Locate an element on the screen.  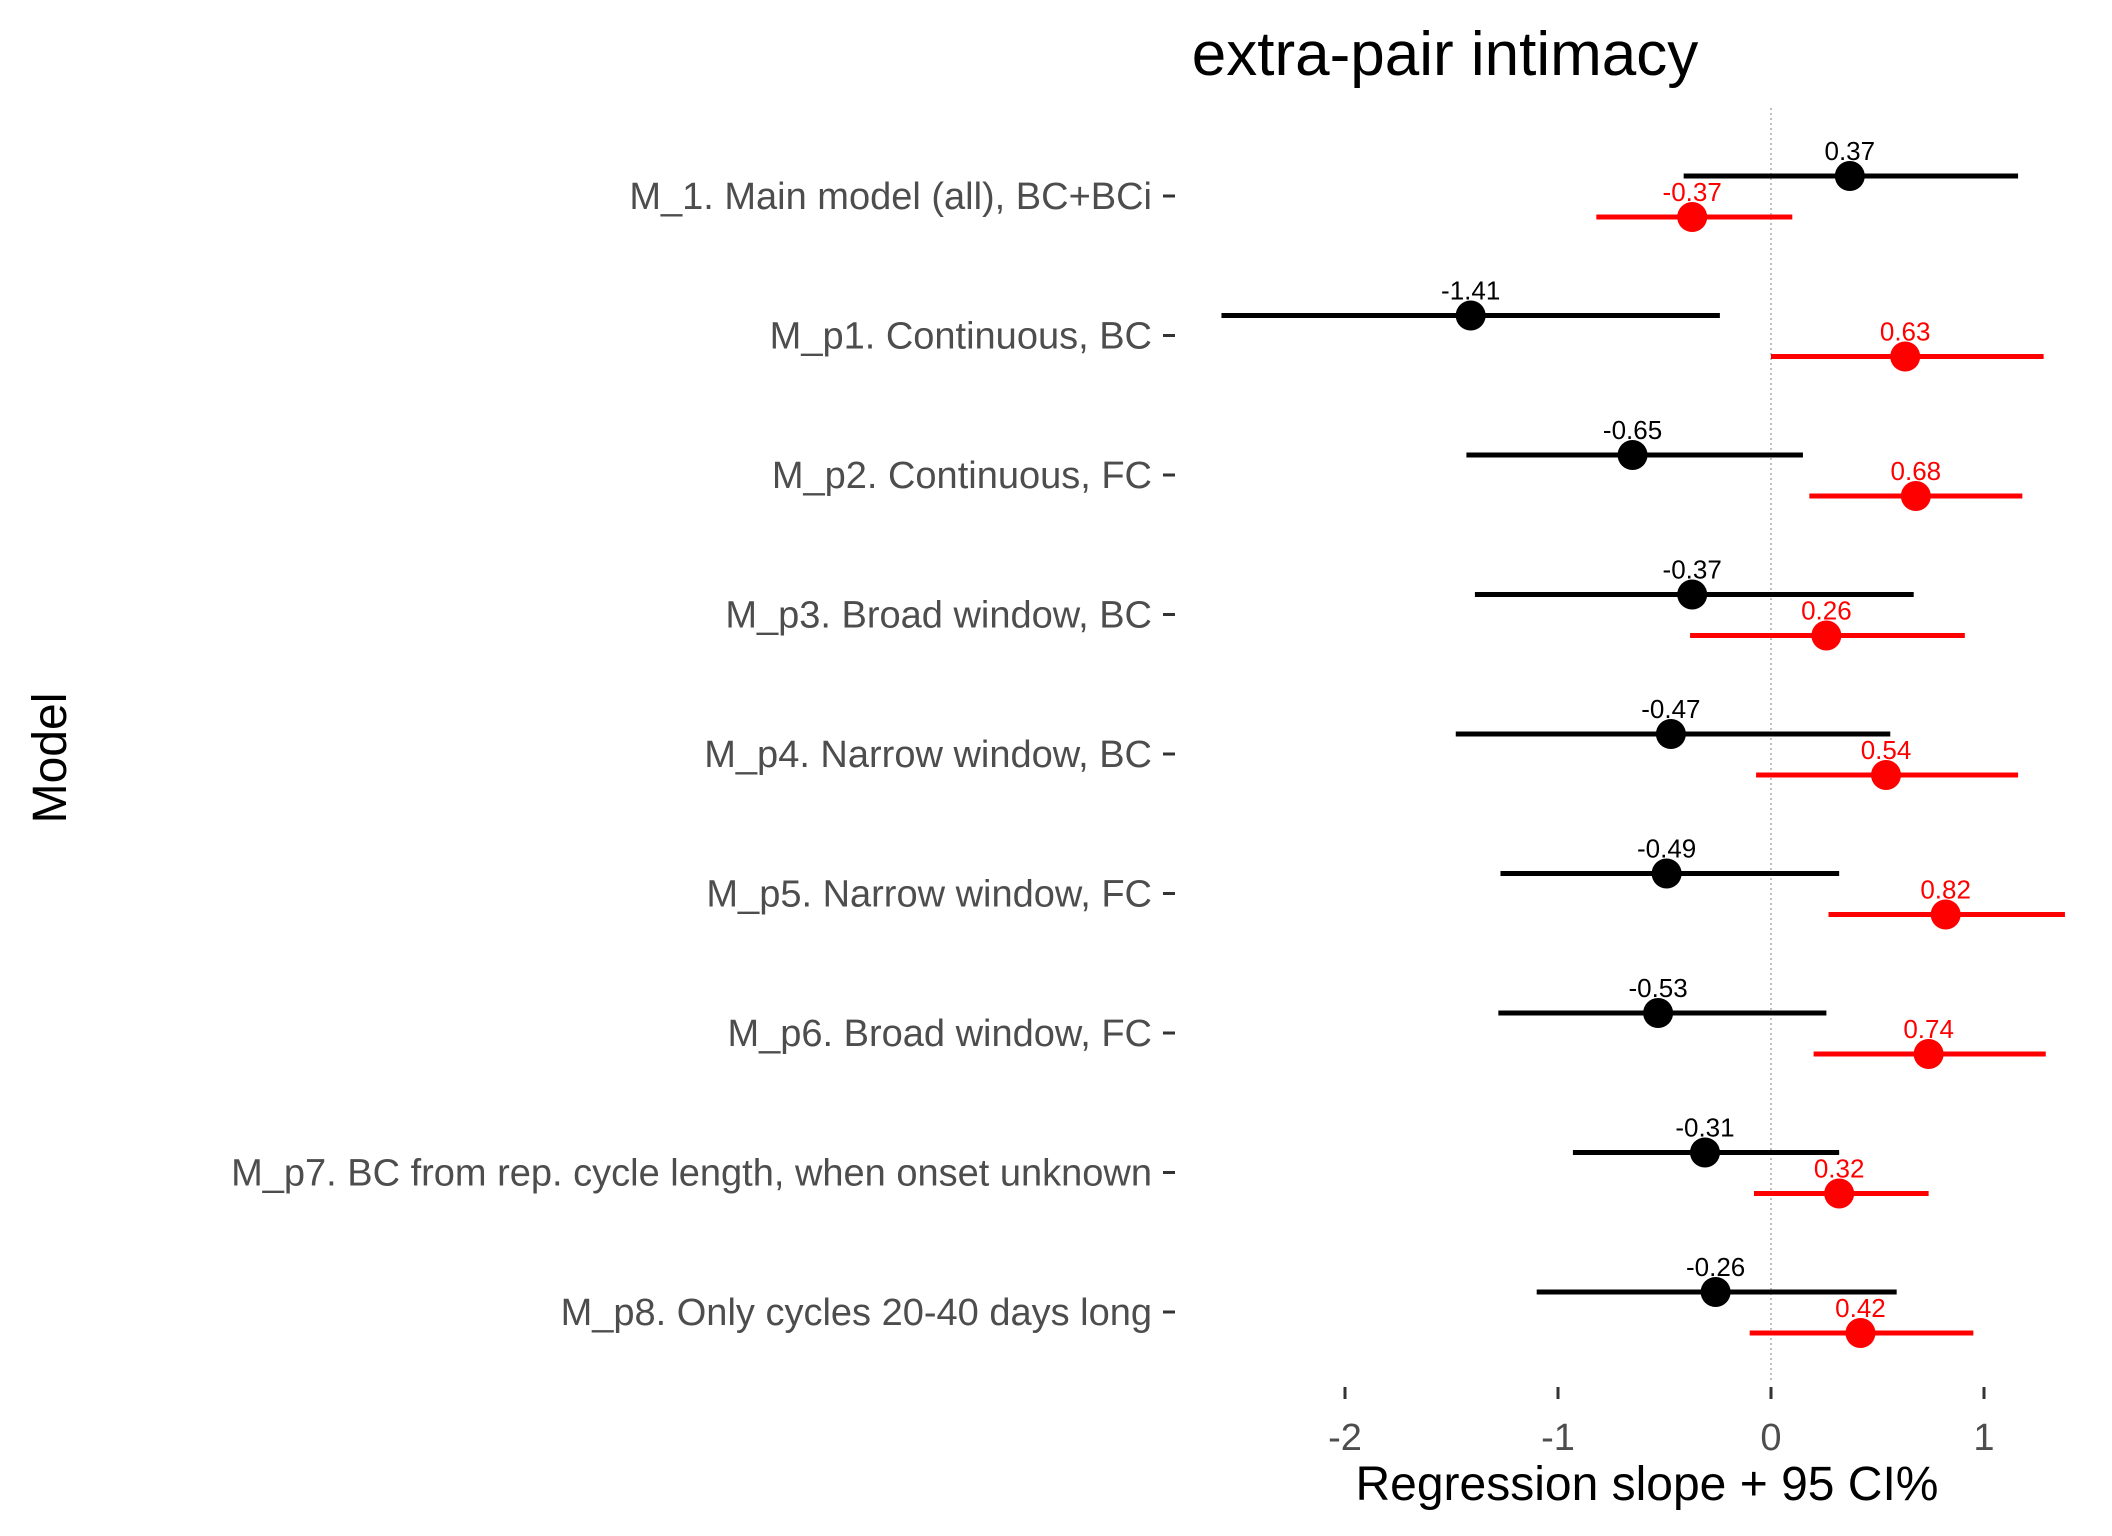
y-tick-label: M_p1. Continuous, BC is located at coordinates (961, 337).